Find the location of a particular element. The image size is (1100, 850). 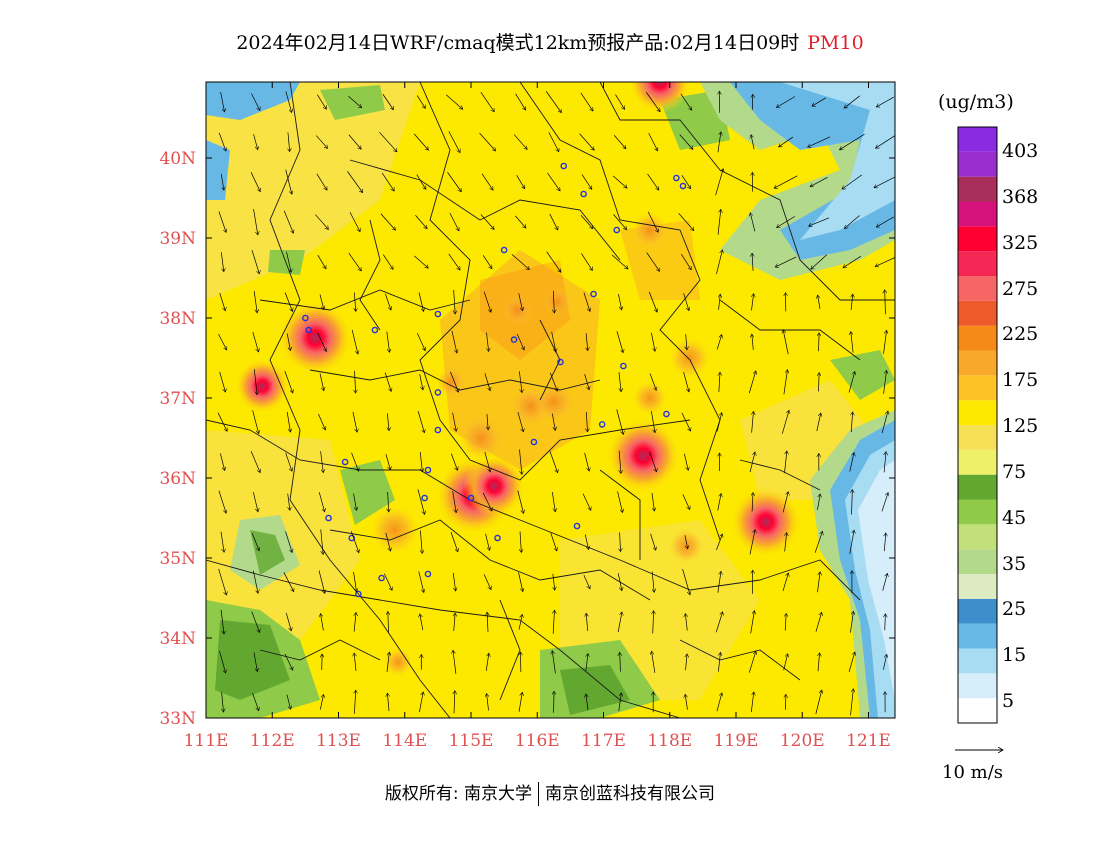

colorbar is located at coordinates (977, 425).